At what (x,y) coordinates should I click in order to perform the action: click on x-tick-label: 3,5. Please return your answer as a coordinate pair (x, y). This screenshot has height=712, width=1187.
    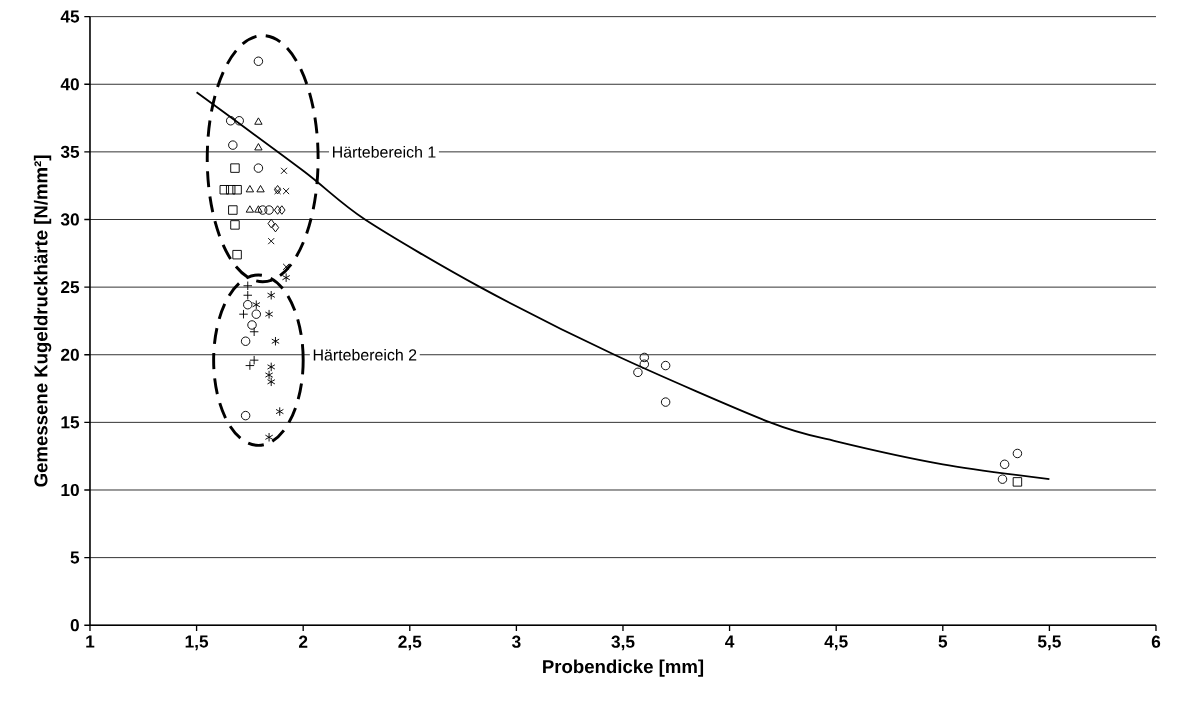
    Looking at the image, I should click on (623, 643).